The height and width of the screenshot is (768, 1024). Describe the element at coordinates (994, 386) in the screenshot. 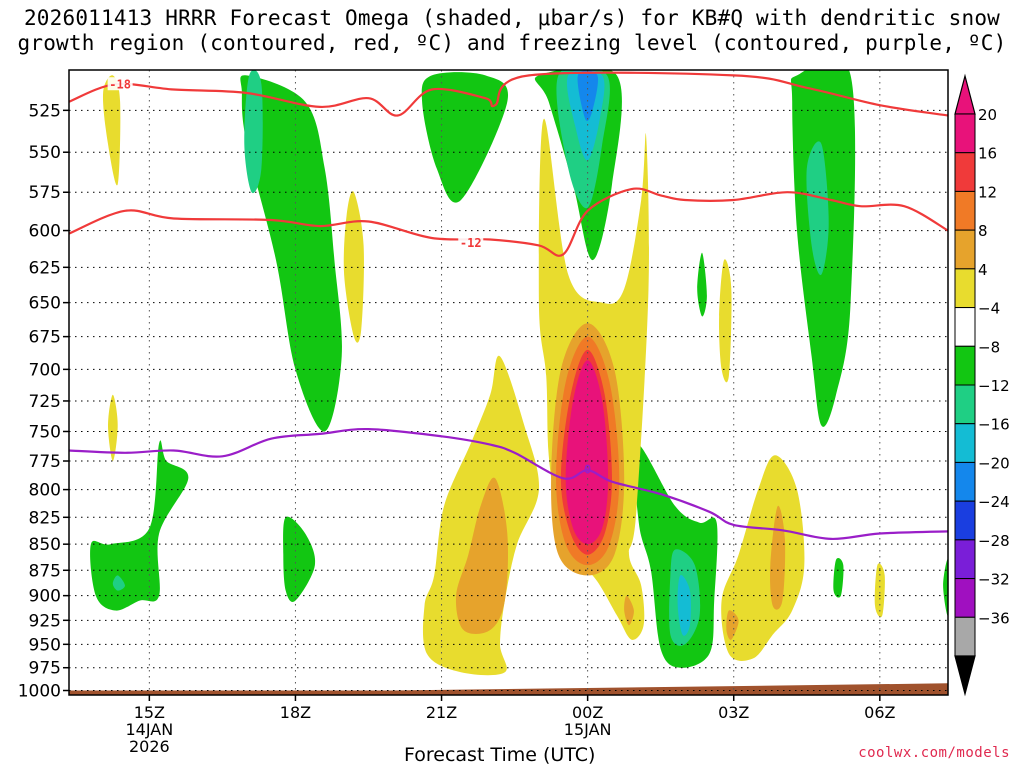

I see `colorbar-label-7: −12` at that location.